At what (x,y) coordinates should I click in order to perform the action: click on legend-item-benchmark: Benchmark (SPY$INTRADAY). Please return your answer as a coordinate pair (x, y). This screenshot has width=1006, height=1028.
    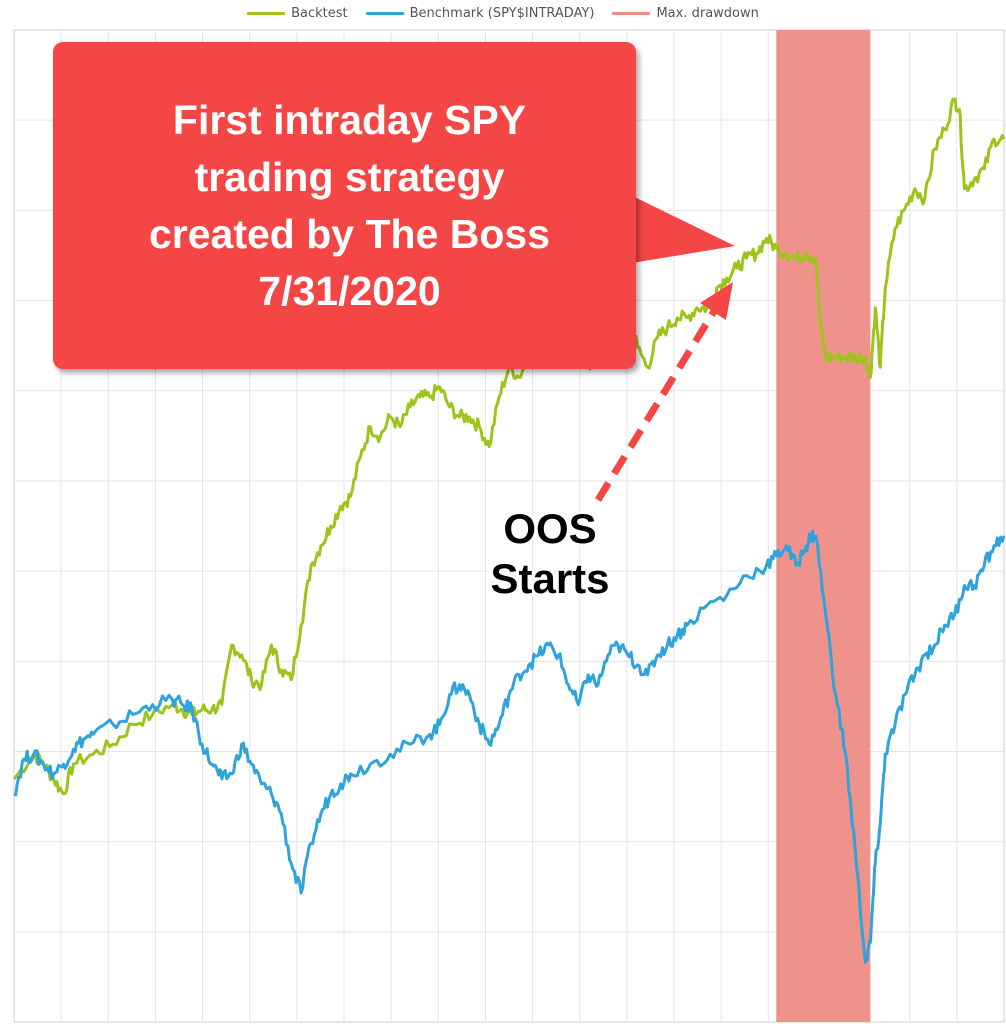
    Looking at the image, I should click on (480, 13).